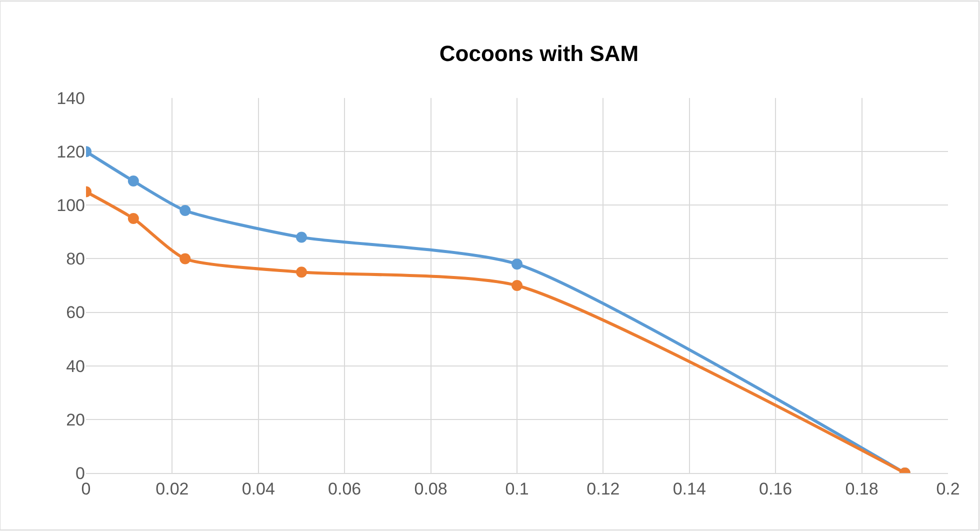  I want to click on y-tick-label: 60, so click(75, 312).